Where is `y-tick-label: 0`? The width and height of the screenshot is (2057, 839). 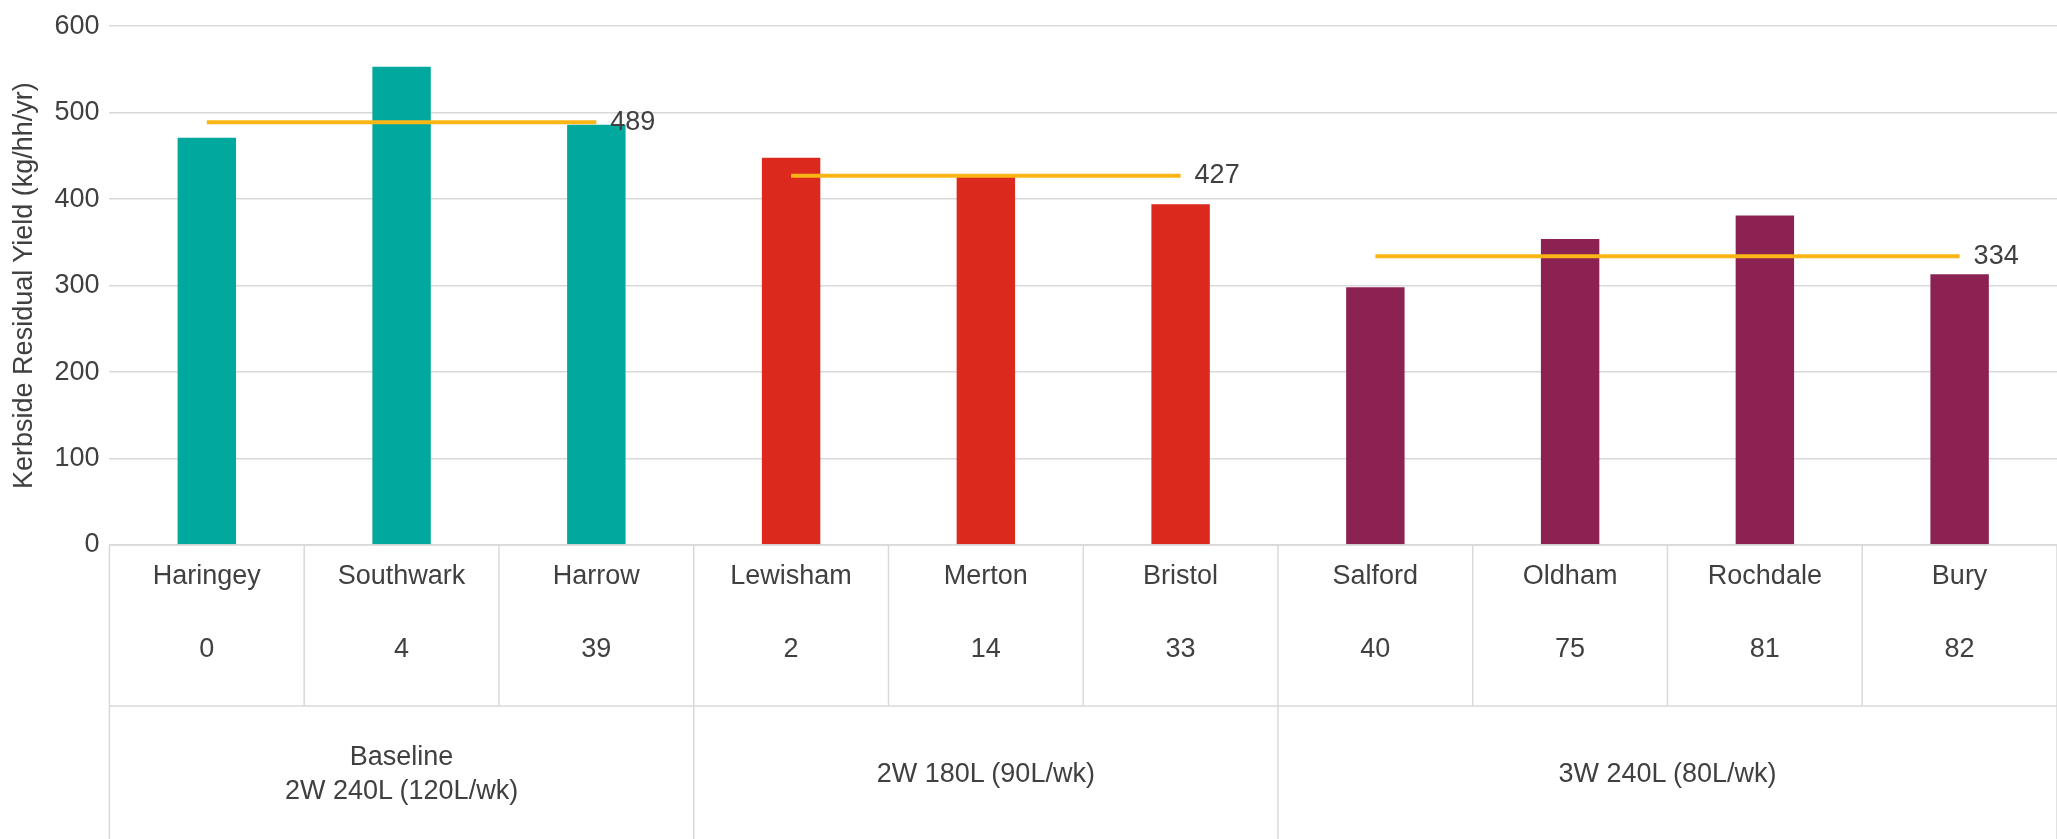 y-tick-label: 0 is located at coordinates (92, 543).